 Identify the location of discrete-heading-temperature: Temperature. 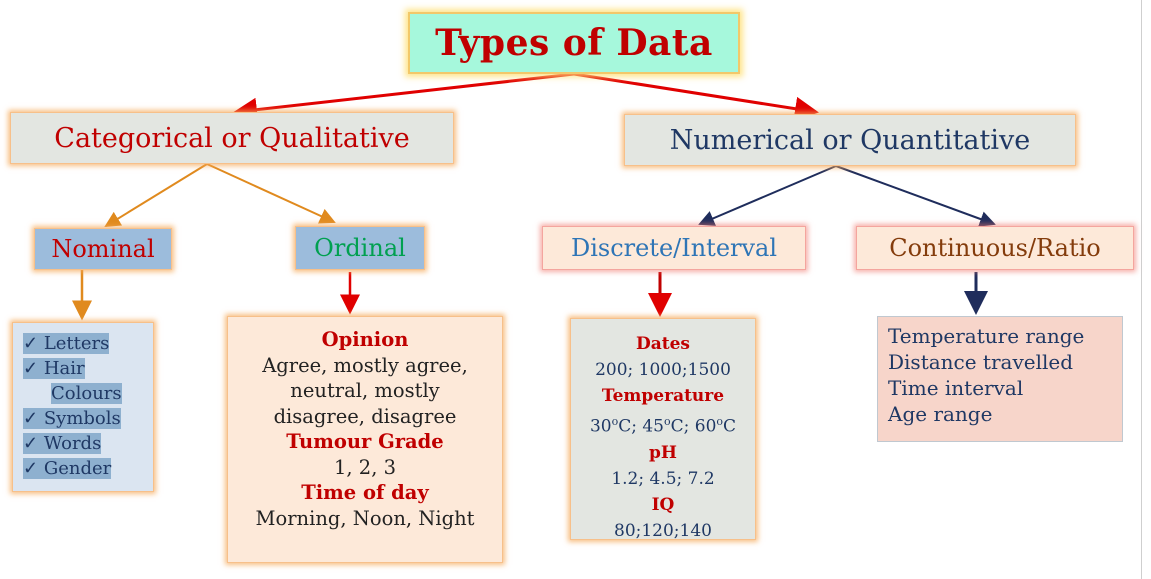
(663, 396).